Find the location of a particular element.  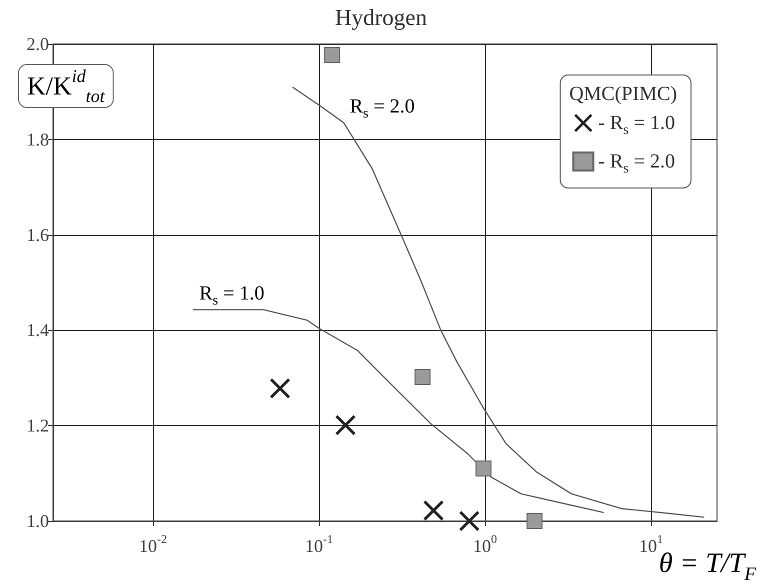

y-tick-label: 1.0 is located at coordinates (37, 521).